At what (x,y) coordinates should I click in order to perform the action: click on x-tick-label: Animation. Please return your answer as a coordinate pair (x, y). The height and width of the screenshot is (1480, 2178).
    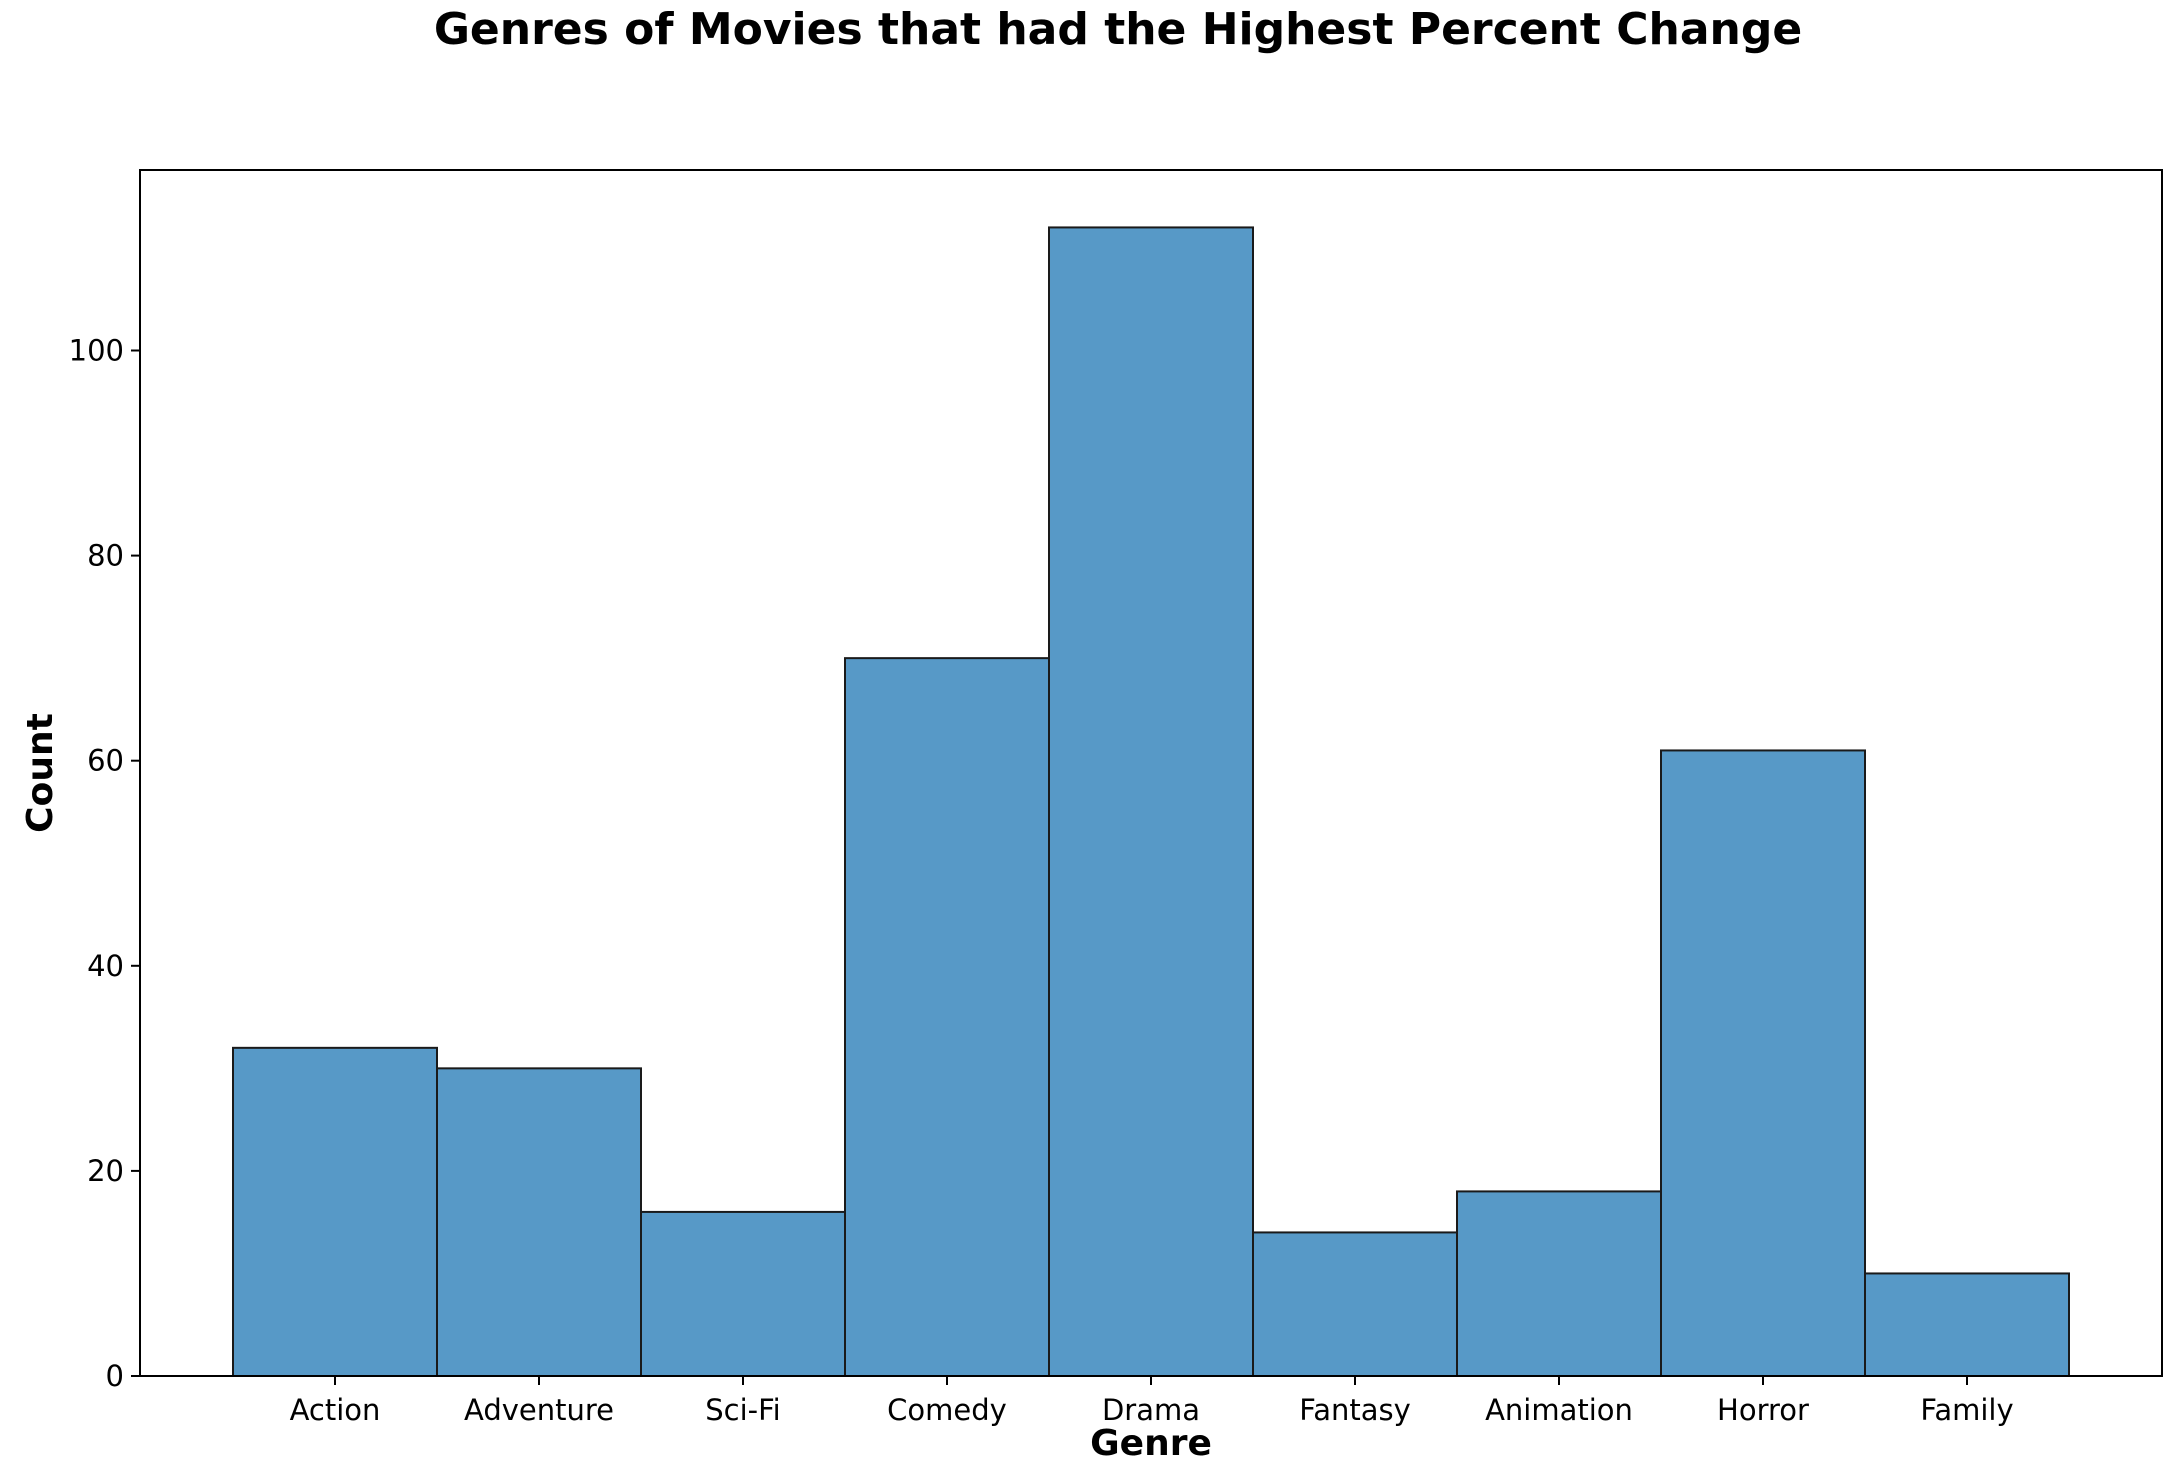
    Looking at the image, I should click on (1559, 1410).